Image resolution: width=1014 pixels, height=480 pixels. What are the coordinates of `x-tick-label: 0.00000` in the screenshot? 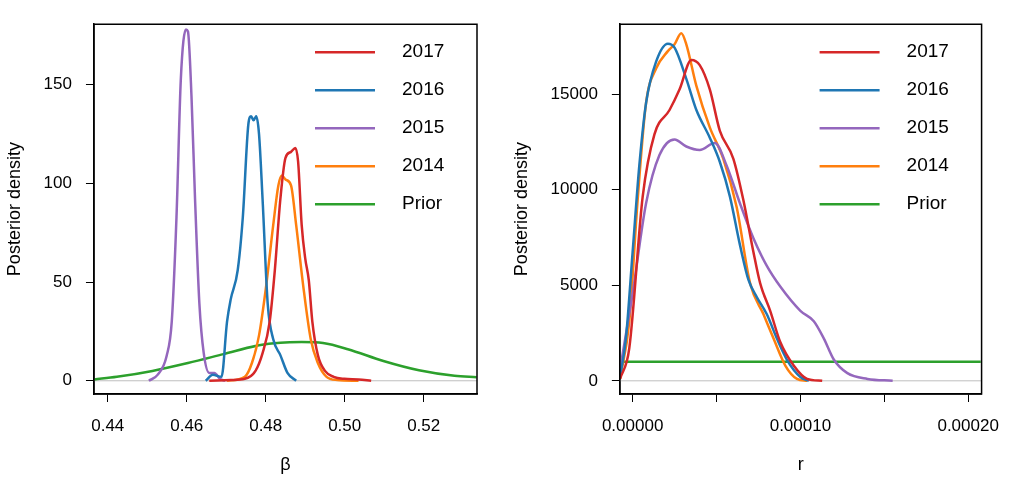 It's located at (632, 425).